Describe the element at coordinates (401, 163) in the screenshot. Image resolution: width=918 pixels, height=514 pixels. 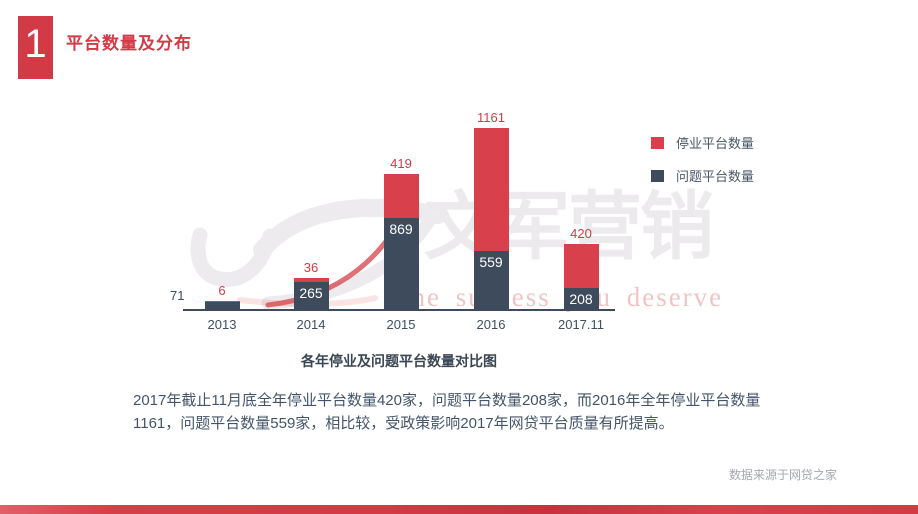
I see `bar-value-label-closed: 419` at that location.